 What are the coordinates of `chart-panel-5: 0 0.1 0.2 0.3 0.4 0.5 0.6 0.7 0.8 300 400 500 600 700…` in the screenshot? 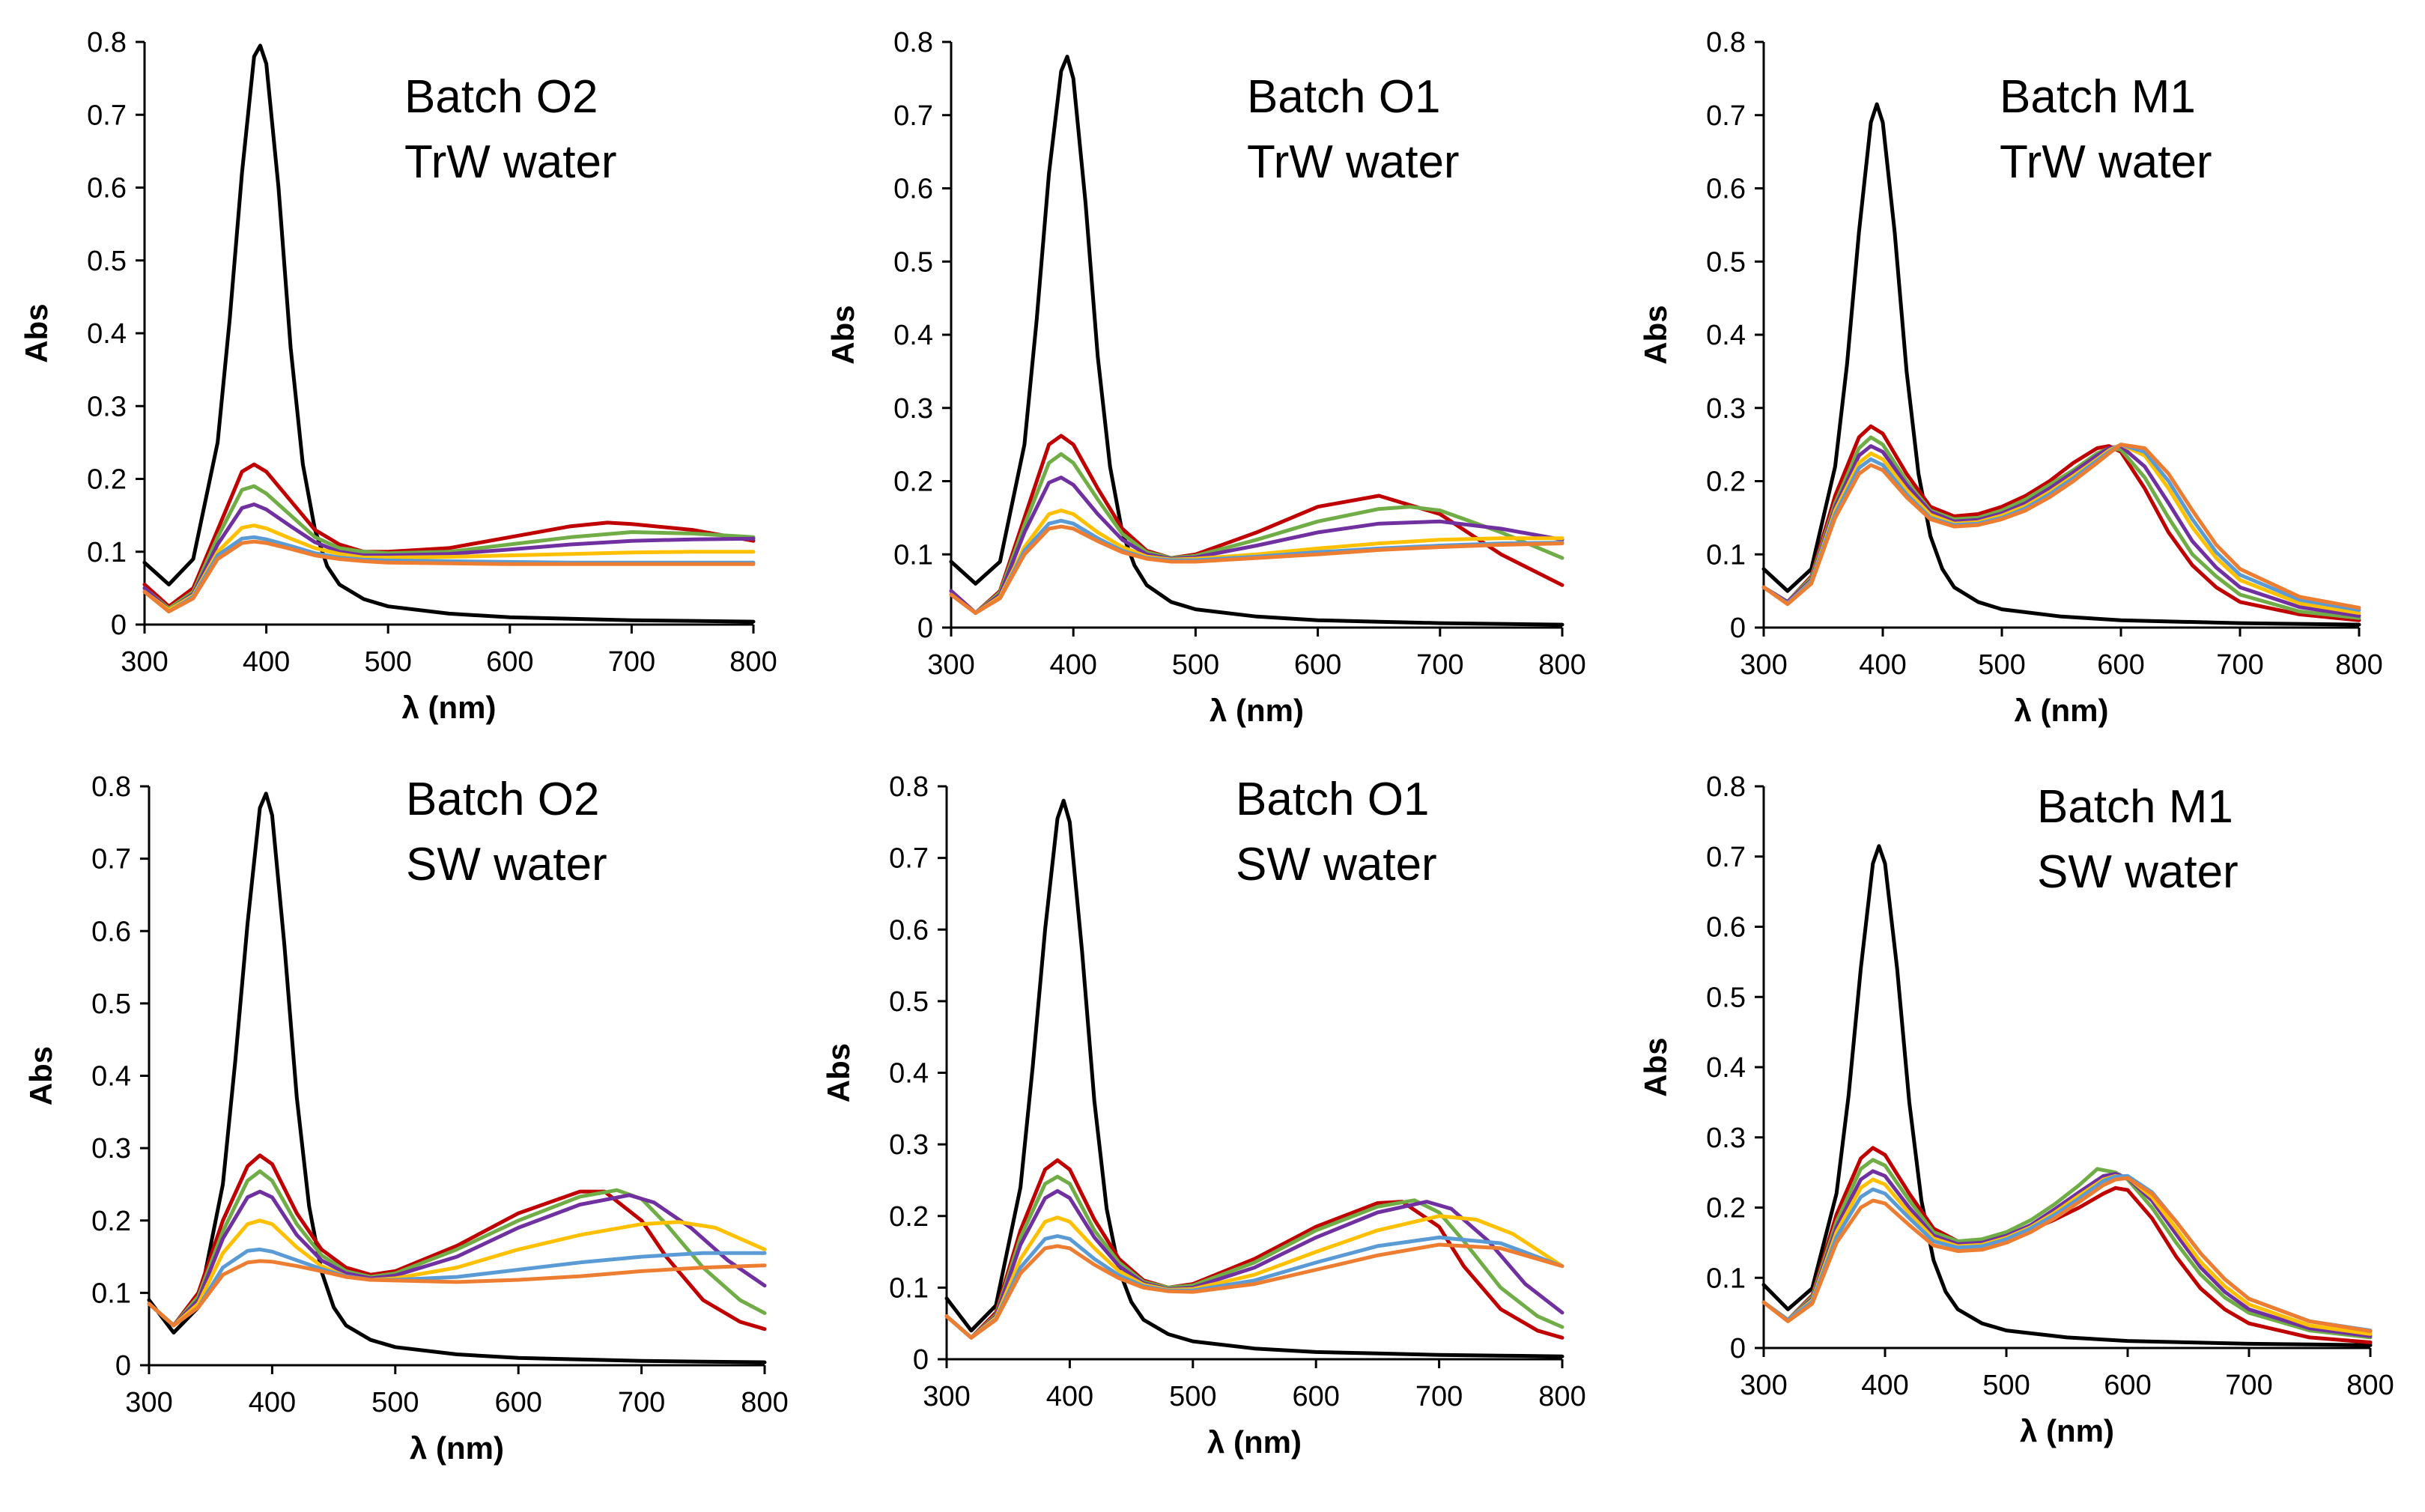 It's located at (1203, 1115).